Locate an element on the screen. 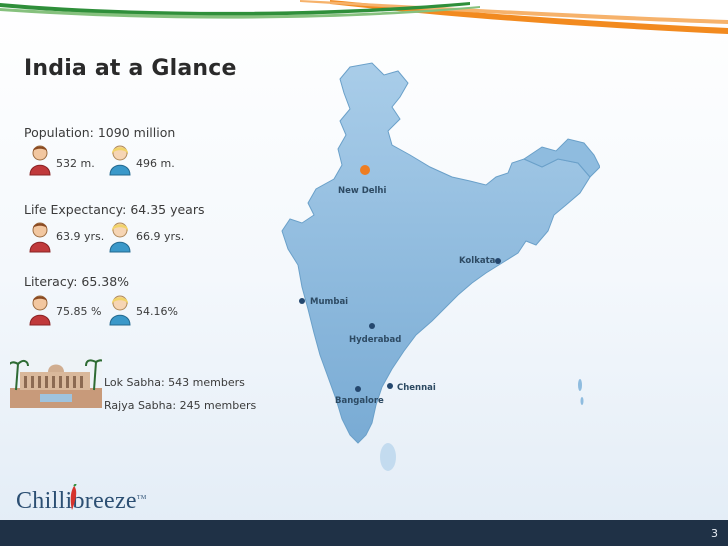 The image size is (728, 546). flag-swoosh-decoration is located at coordinates (364, 17).